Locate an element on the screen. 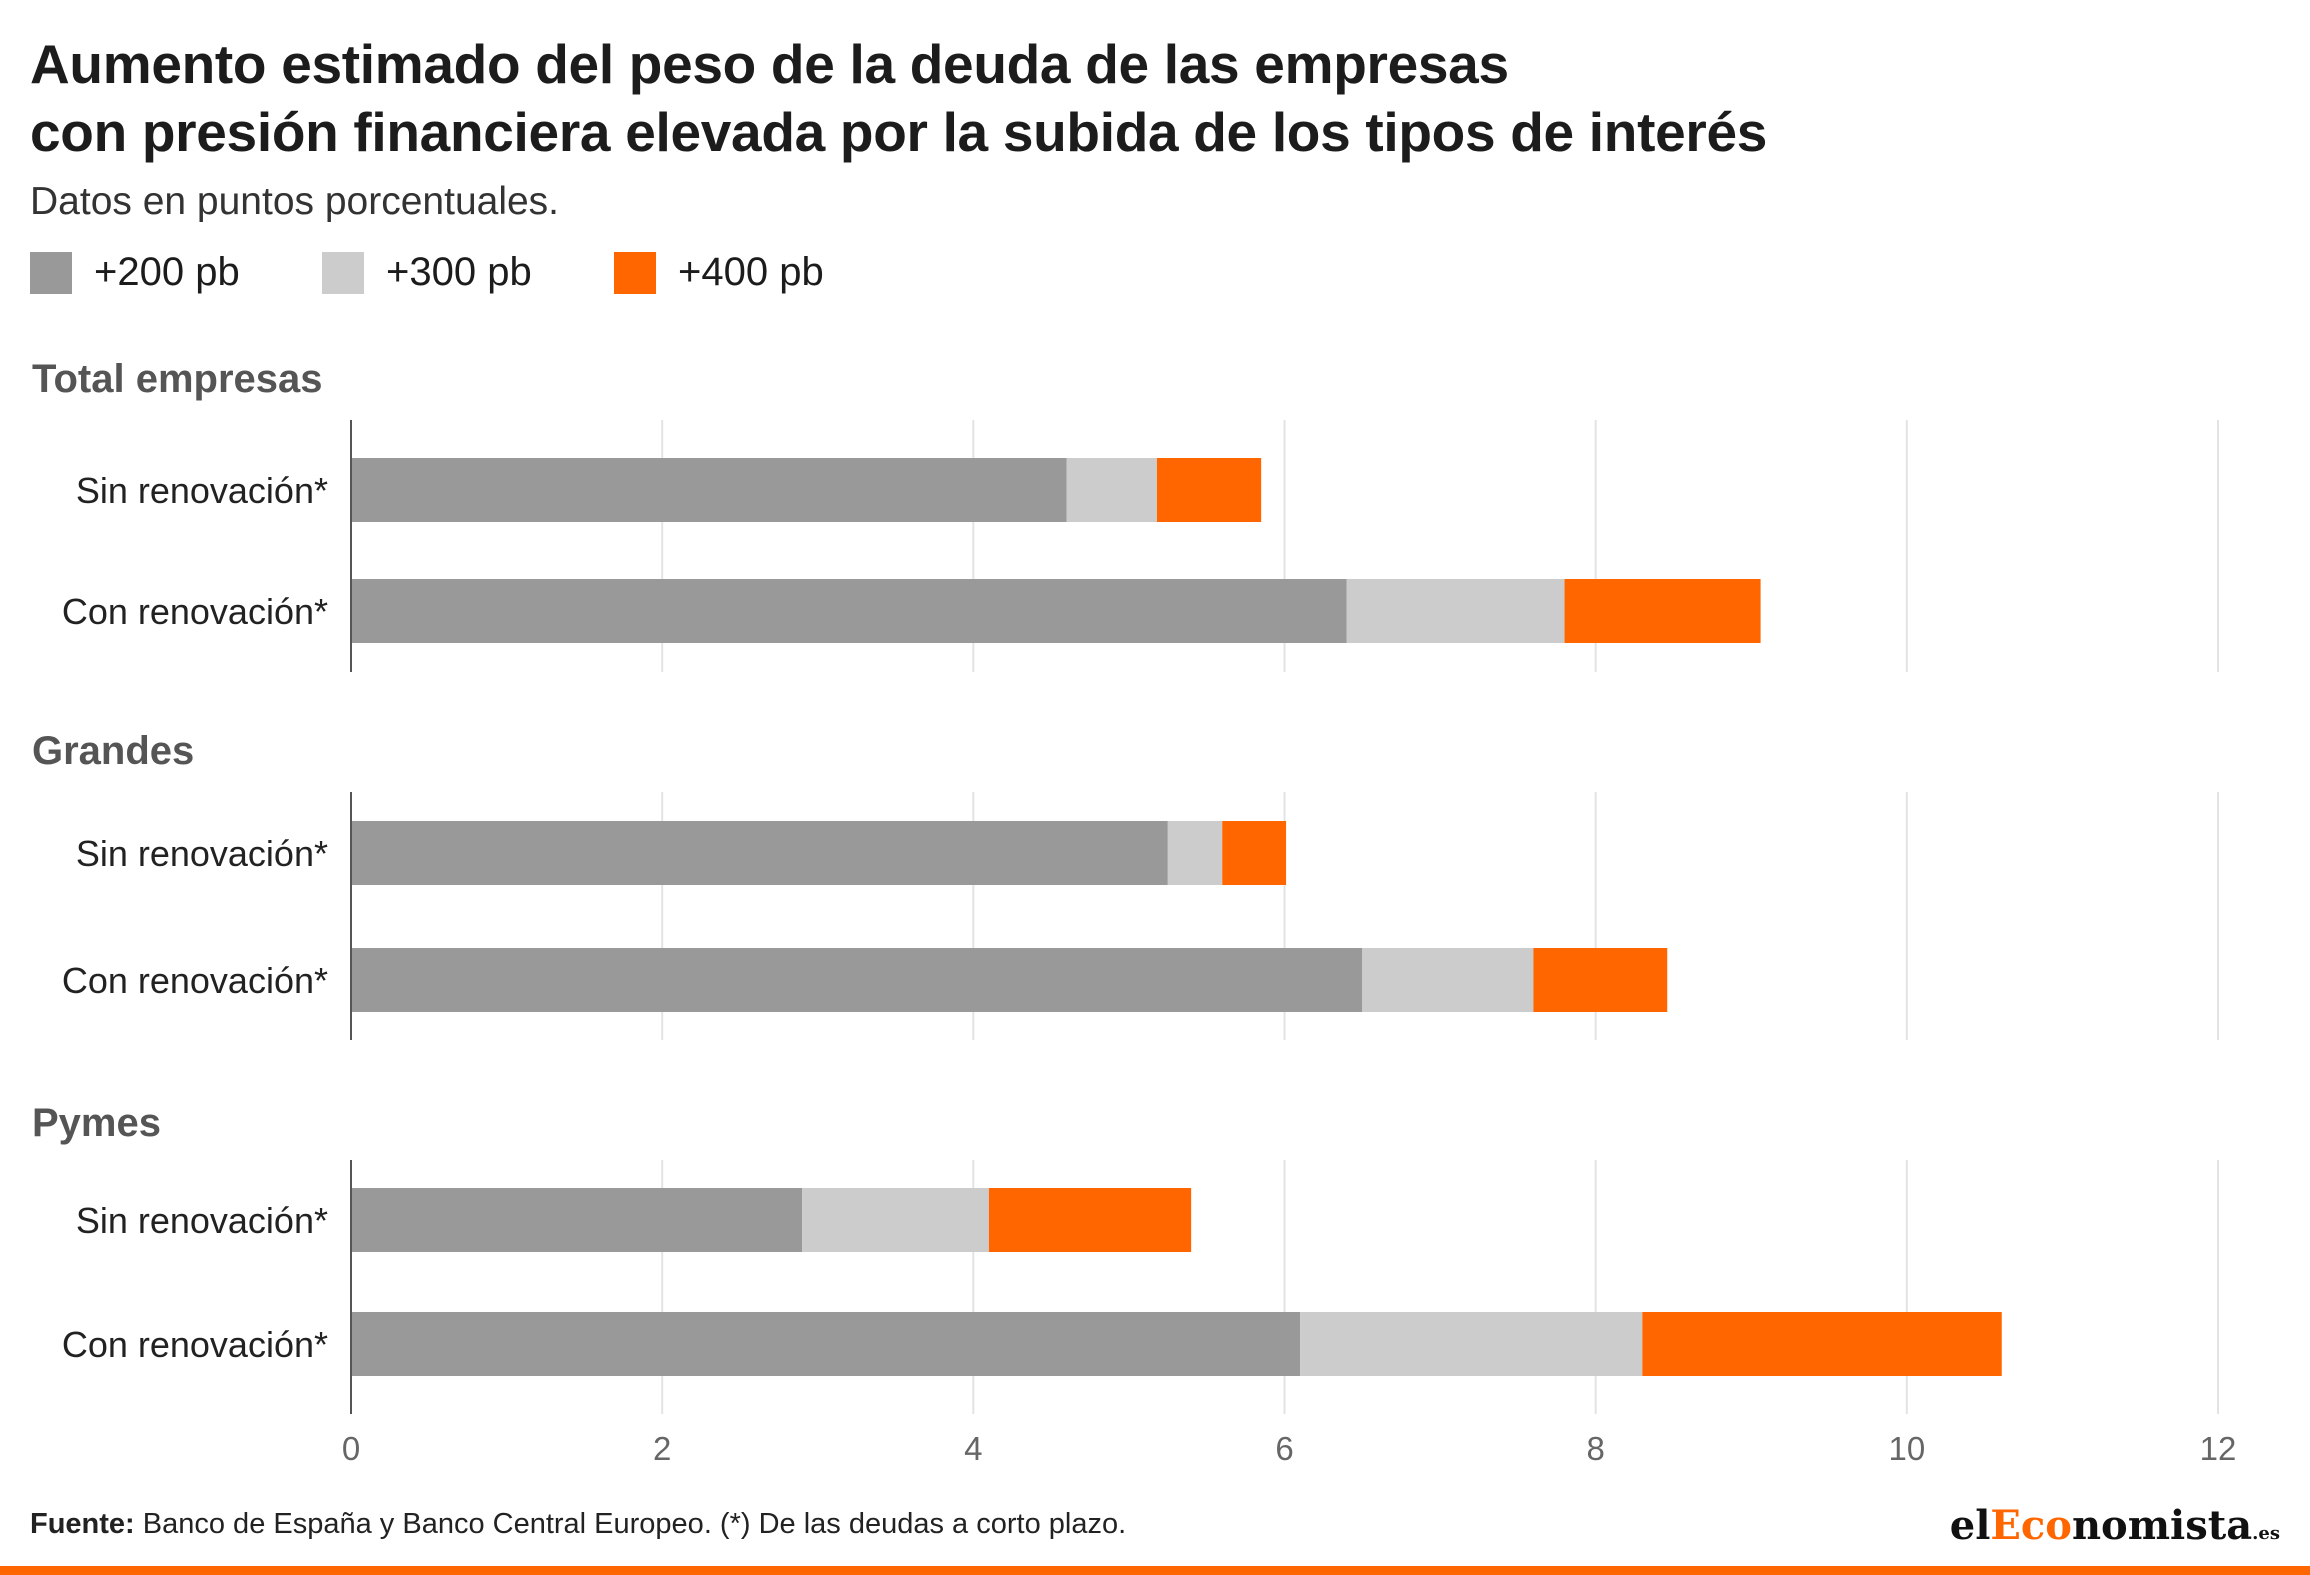 Image resolution: width=2310 pixels, height=1575 pixels. eleconomista-logo: elEconomista.es is located at coordinates (2115, 1525).